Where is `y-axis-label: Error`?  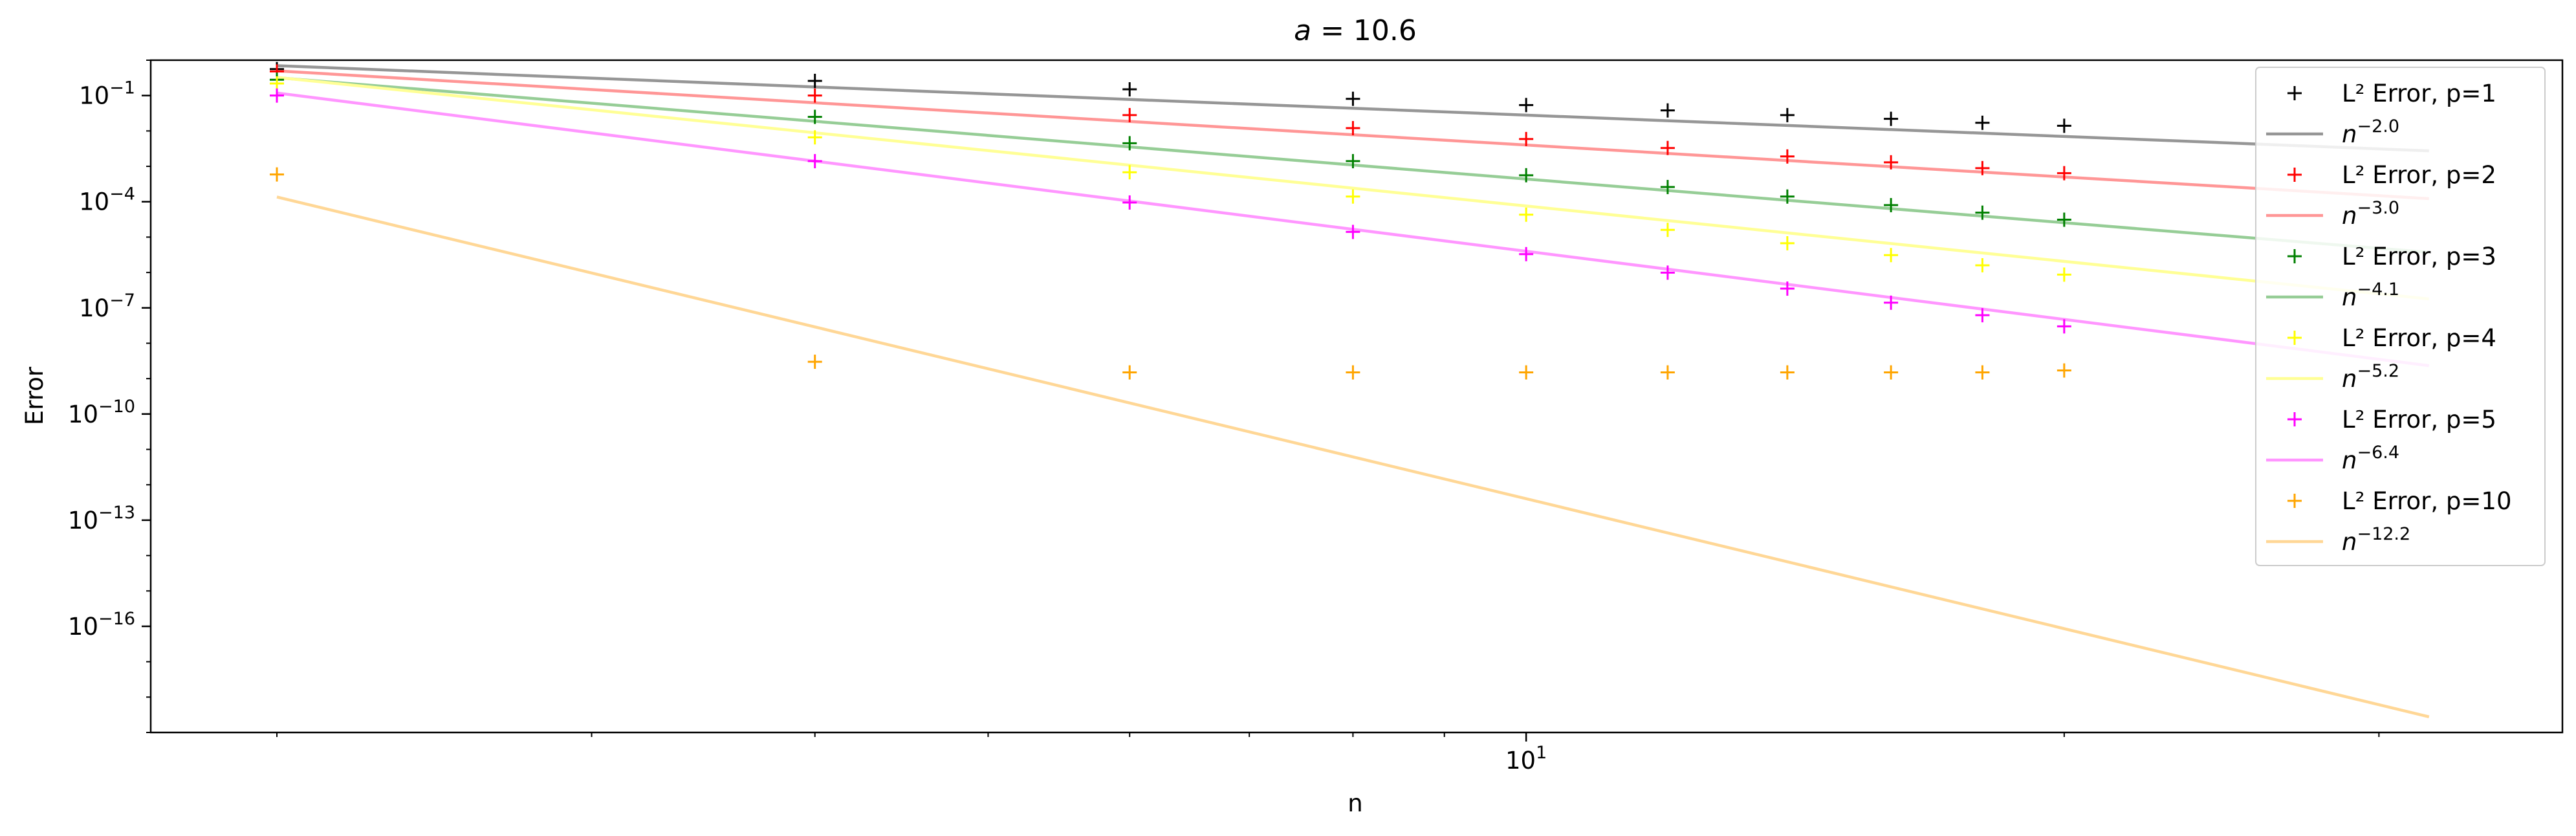 y-axis-label: Error is located at coordinates (35, 396).